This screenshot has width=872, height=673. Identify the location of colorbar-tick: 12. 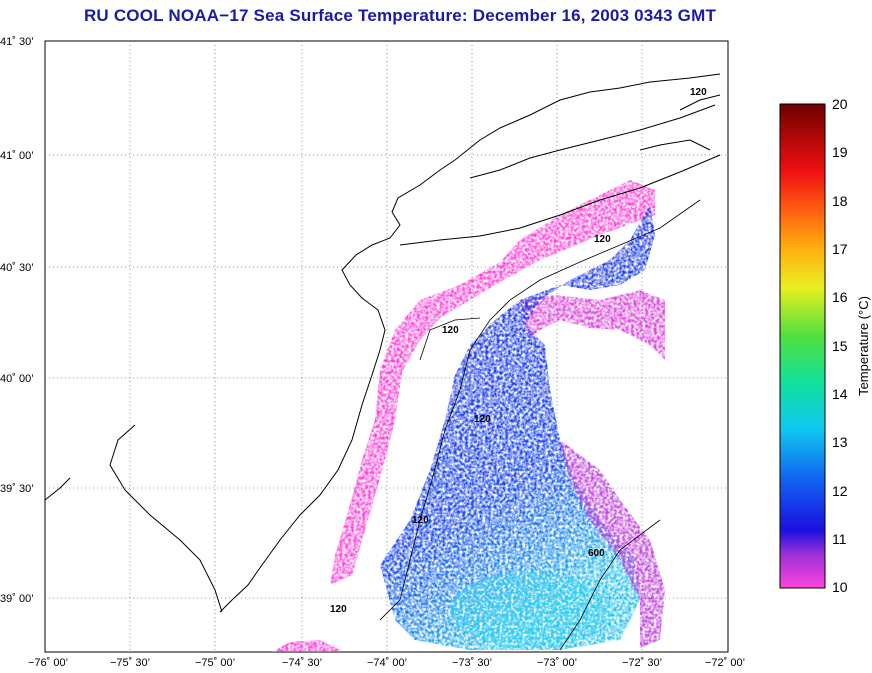
(840, 491).